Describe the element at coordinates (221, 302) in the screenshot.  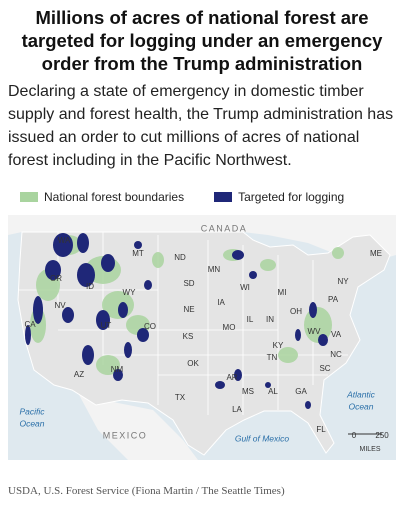
I see `state-label: IA` at that location.